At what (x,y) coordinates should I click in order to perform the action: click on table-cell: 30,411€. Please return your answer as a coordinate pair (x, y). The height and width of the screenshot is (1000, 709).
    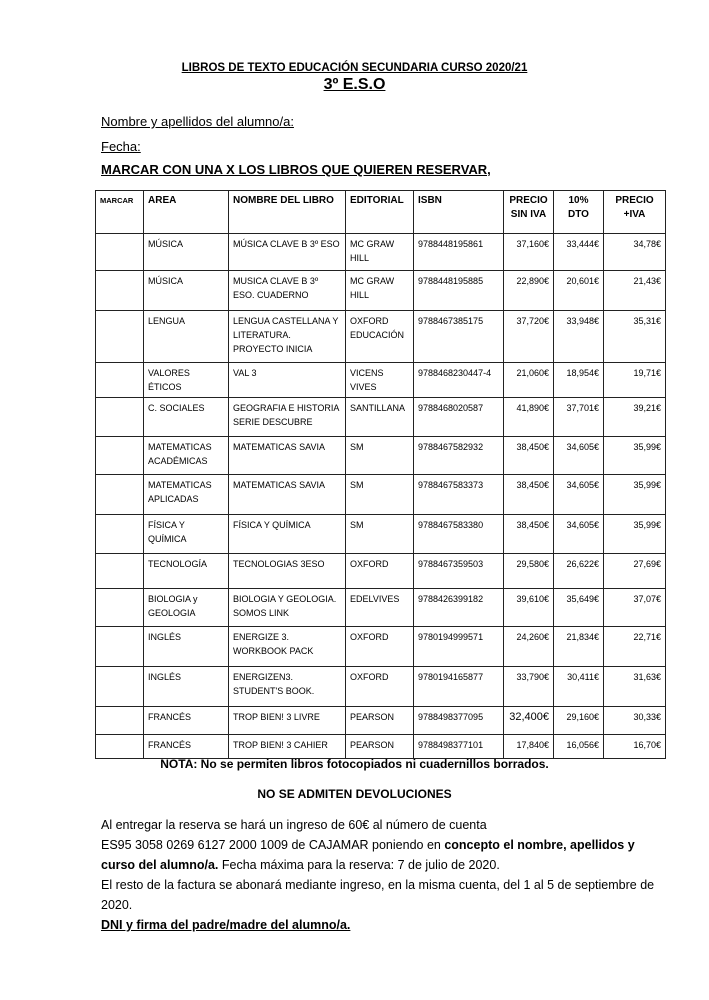
    Looking at the image, I should click on (578, 686).